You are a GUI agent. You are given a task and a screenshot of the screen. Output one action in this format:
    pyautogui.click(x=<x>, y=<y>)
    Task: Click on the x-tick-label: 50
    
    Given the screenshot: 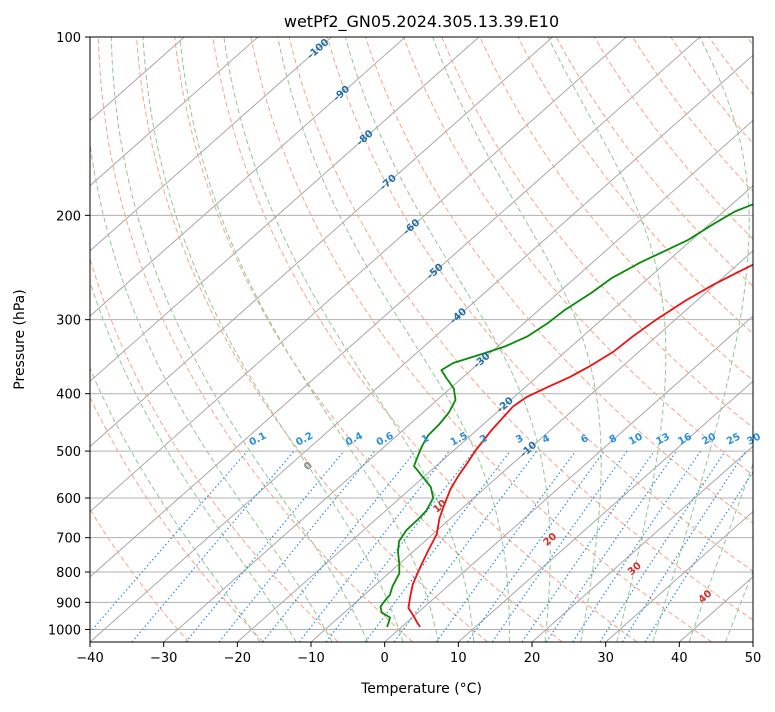 What is the action you would take?
    pyautogui.click(x=753, y=658)
    